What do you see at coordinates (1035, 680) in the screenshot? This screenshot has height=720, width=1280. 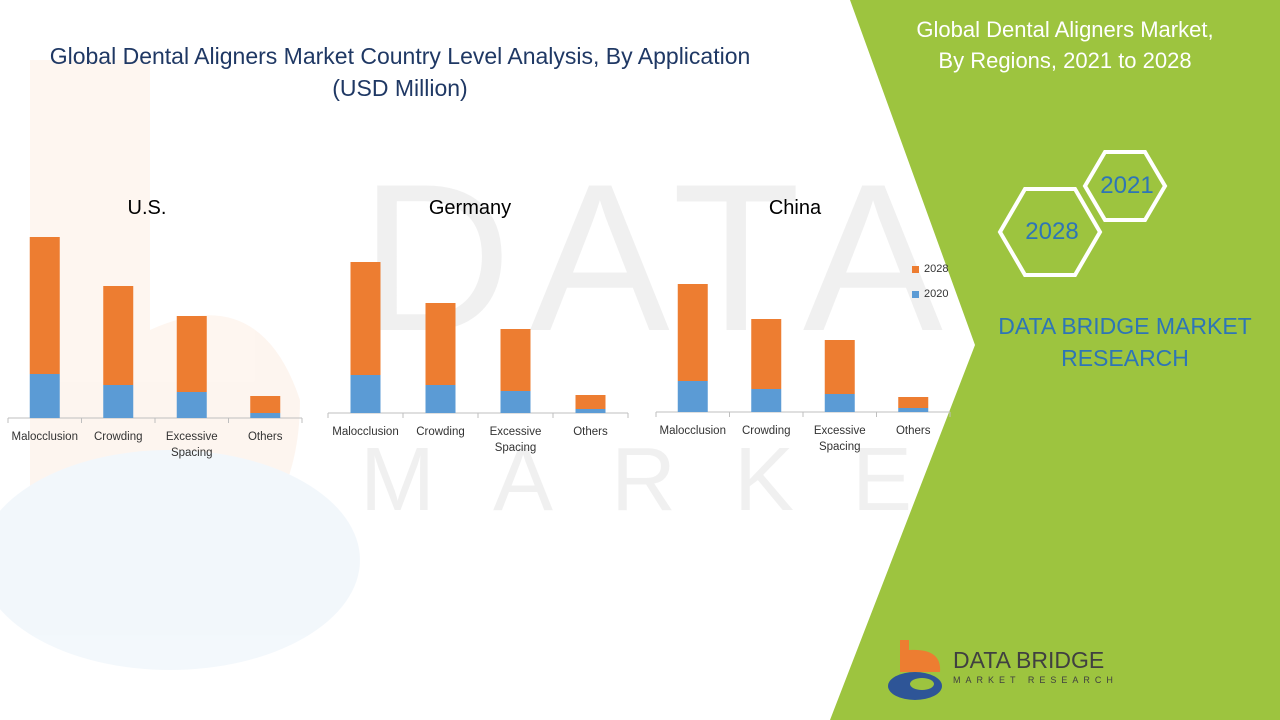 I see `logo-subtitle: MARKET RESEARCH` at bounding box center [1035, 680].